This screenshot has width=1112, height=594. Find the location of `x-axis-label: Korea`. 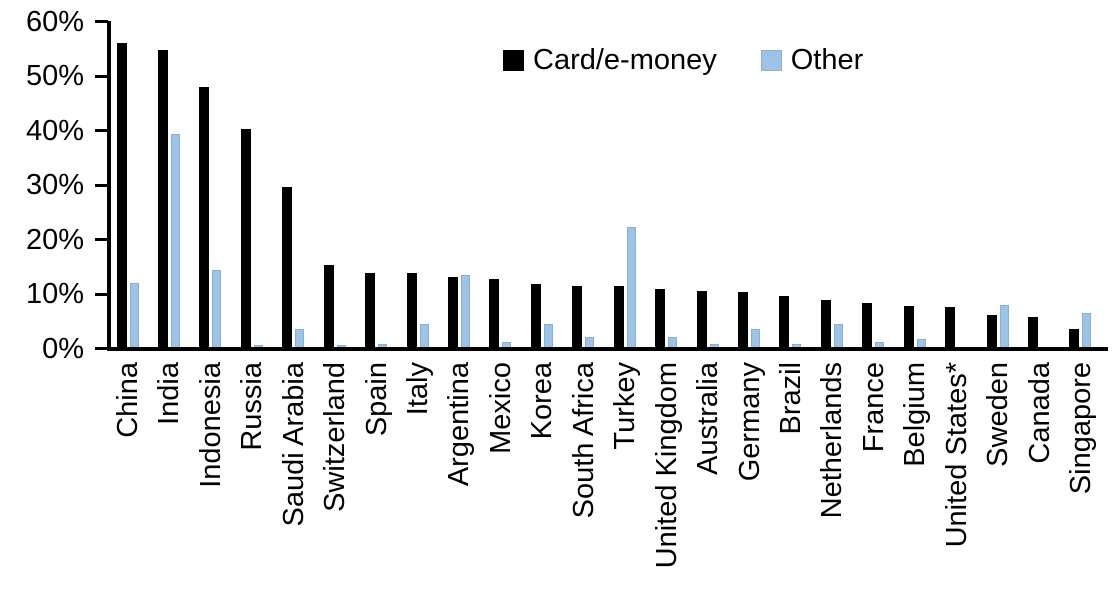

x-axis-label: Korea is located at coordinates (542, 401).